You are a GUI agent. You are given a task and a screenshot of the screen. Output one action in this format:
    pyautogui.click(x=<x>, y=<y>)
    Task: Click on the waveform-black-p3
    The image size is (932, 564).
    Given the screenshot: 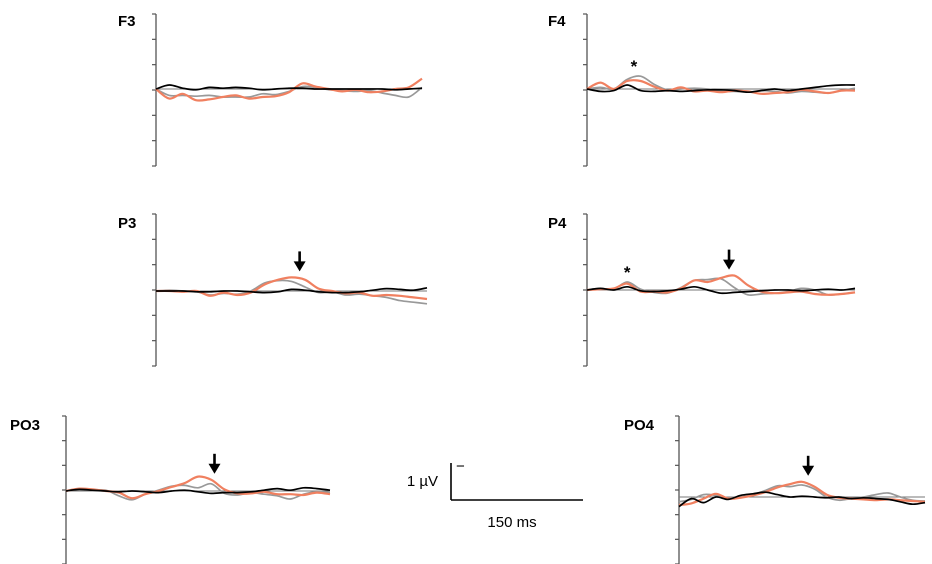 What is the action you would take?
    pyautogui.click(x=291, y=290)
    